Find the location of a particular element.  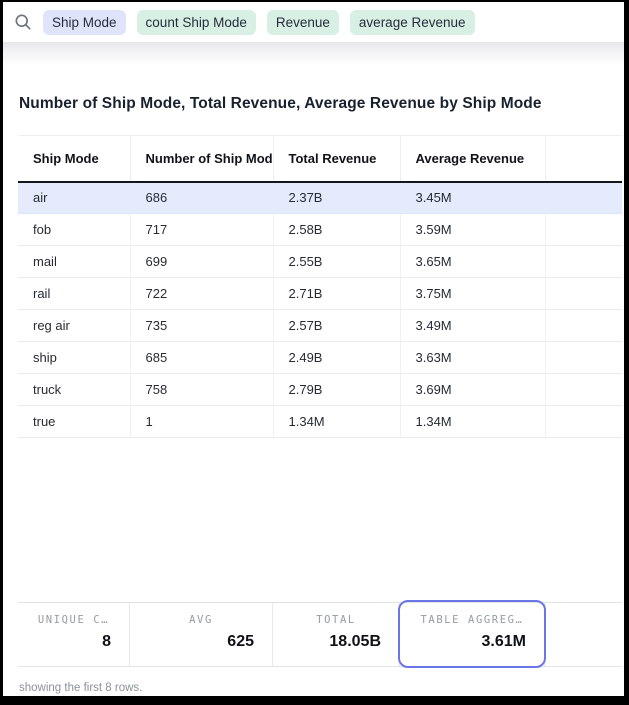

table-cell: 2.55B is located at coordinates (336, 261).